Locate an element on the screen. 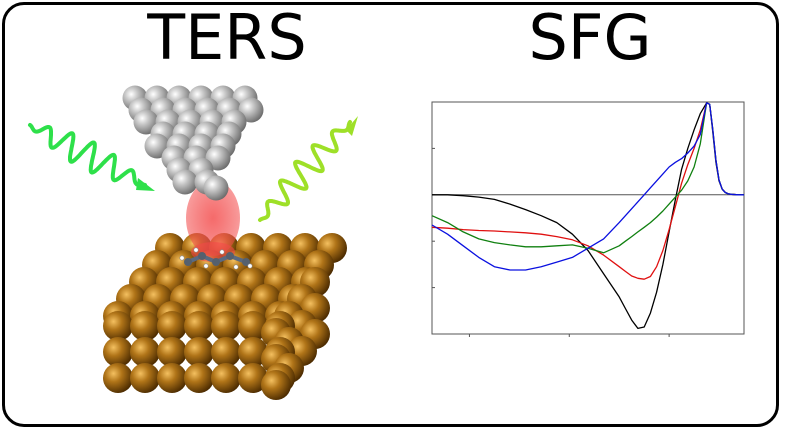 Image resolution: width=785 pixels, height=433 pixels. incident-light-wave is located at coordinates (87, 155).